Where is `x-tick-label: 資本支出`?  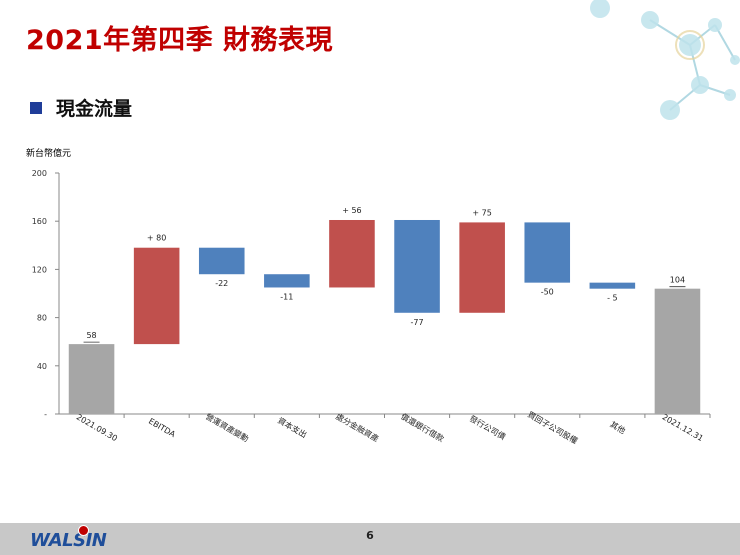
x-tick-label: 資本支出 is located at coordinates (292, 427).